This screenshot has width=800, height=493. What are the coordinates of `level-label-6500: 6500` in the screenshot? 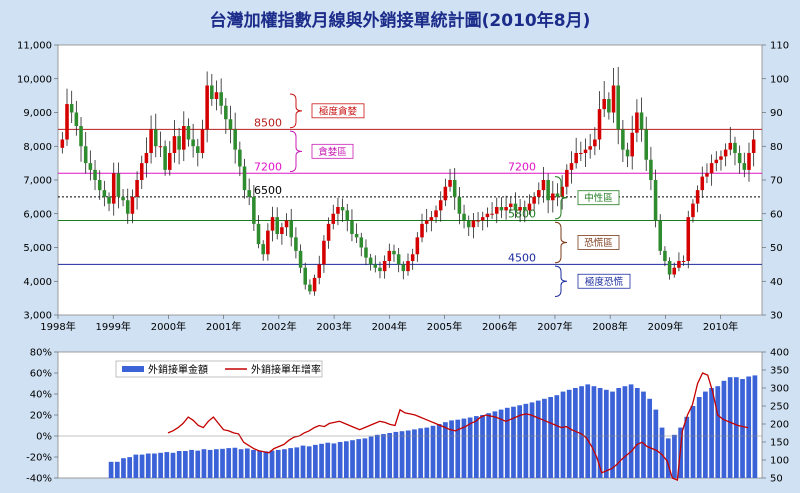 It's located at (268, 190).